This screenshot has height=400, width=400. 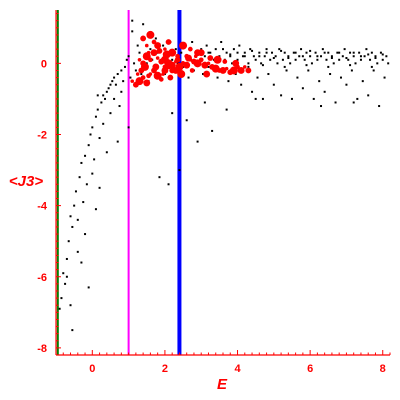 What do you see at coordinates (42, 278) in the screenshot?
I see `y-tick-label: -6` at bounding box center [42, 278].